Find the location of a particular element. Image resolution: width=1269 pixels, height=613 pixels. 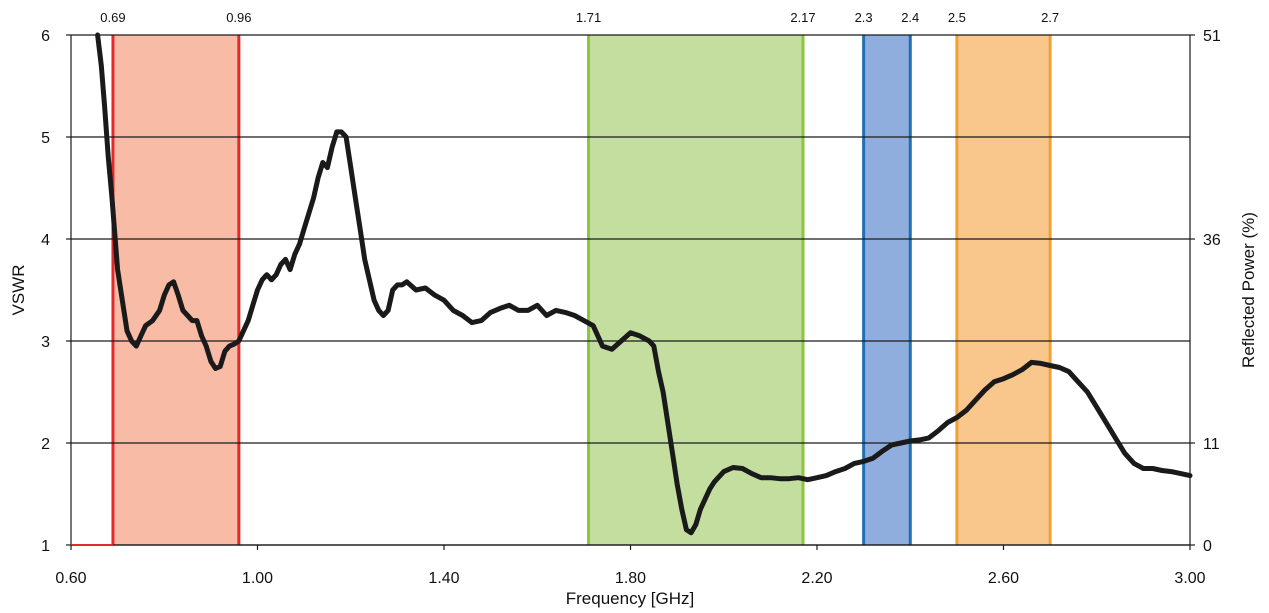

x-tick-label-2.20: 2.20 is located at coordinates (816, 578).